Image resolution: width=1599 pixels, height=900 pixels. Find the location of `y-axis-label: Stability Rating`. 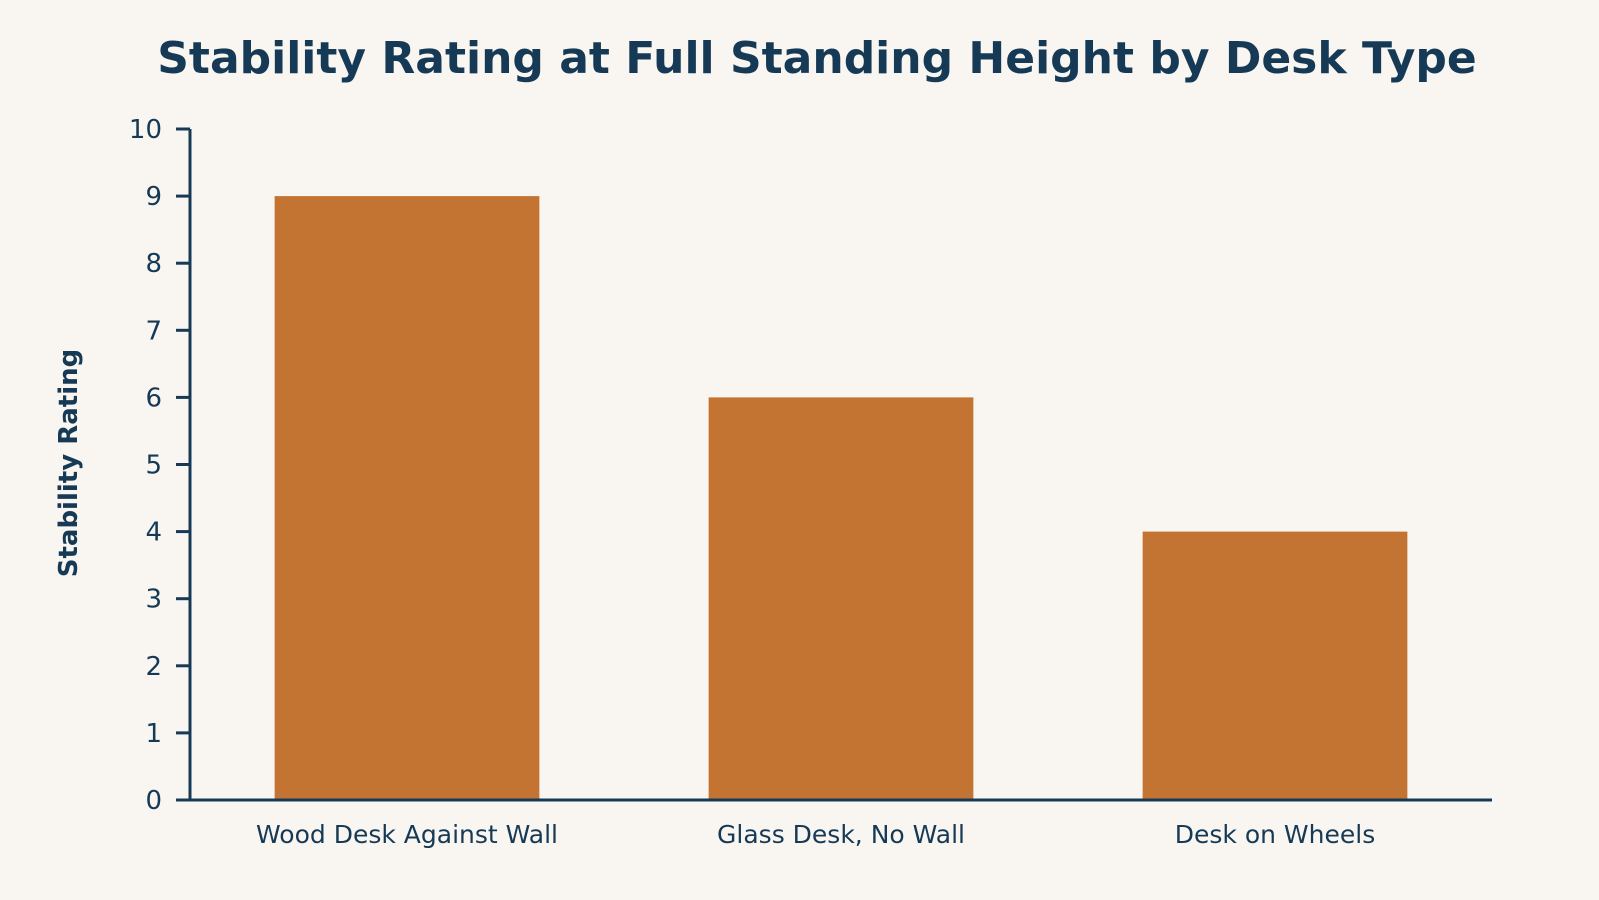

y-axis-label: Stability Rating is located at coordinates (69, 463).